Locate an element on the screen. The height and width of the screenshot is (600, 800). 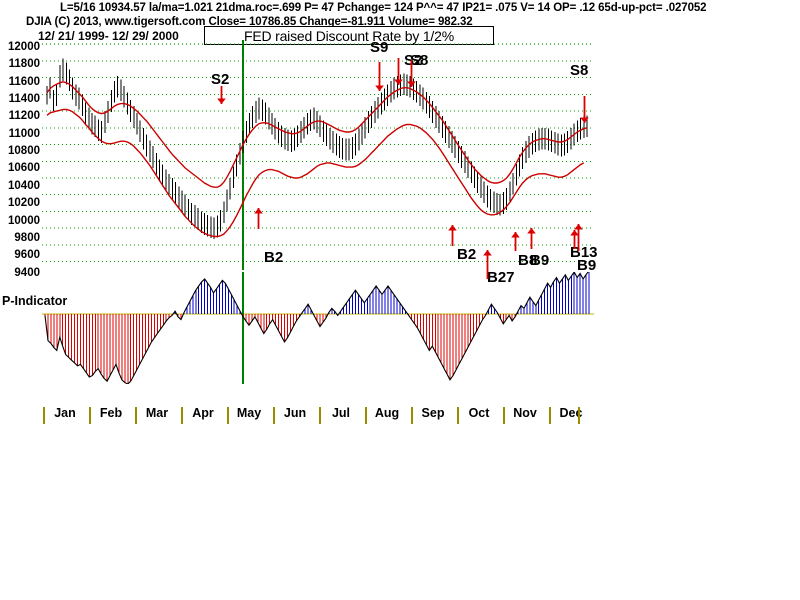
price-axis-tick: 10600 is located at coordinates (24, 168).